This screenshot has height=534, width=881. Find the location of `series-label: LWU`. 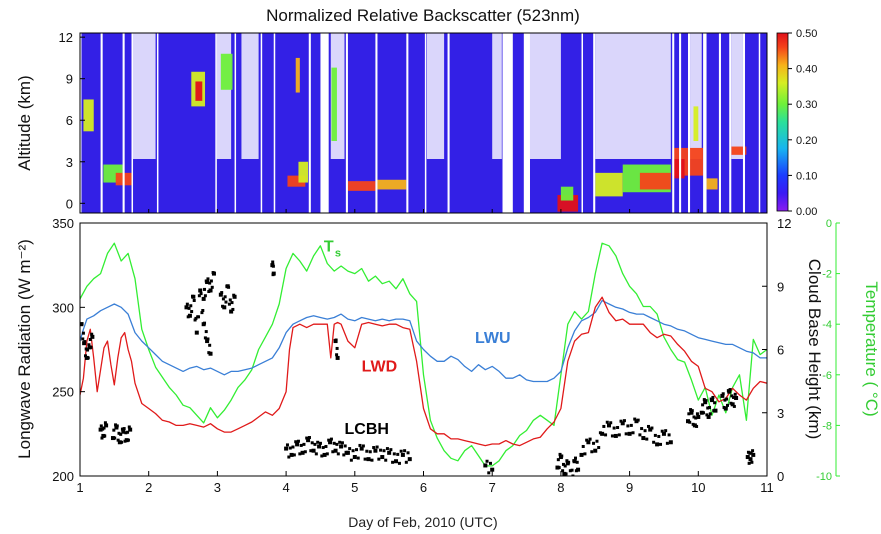

series-label: LWU is located at coordinates (493, 338).